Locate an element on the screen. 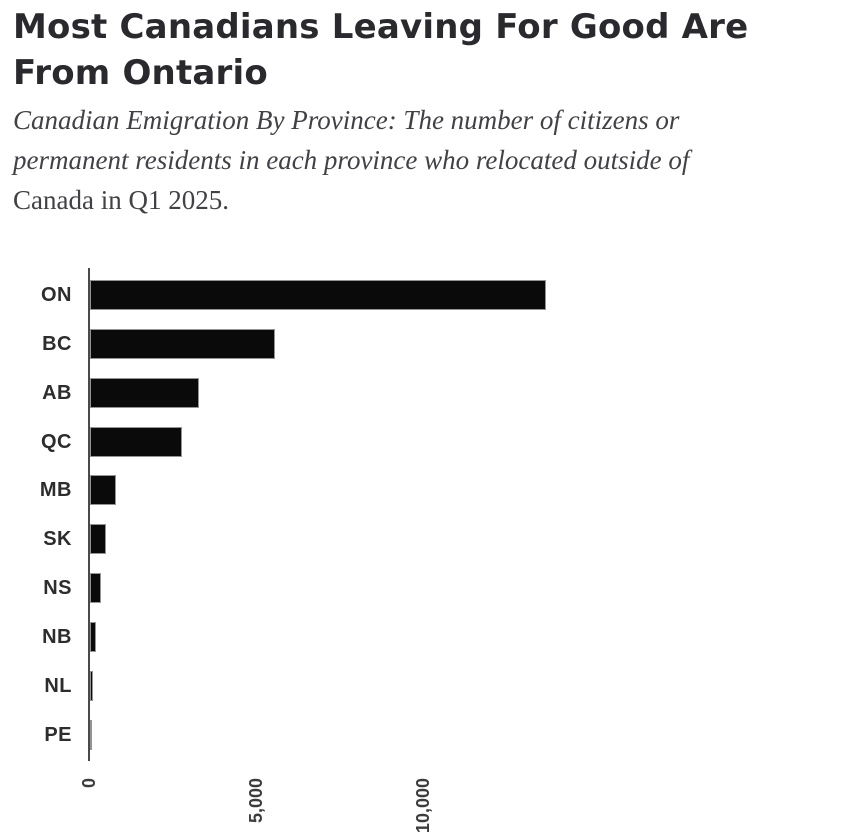 This screenshot has height=839, width=845. y-axis-line is located at coordinates (89, 514).